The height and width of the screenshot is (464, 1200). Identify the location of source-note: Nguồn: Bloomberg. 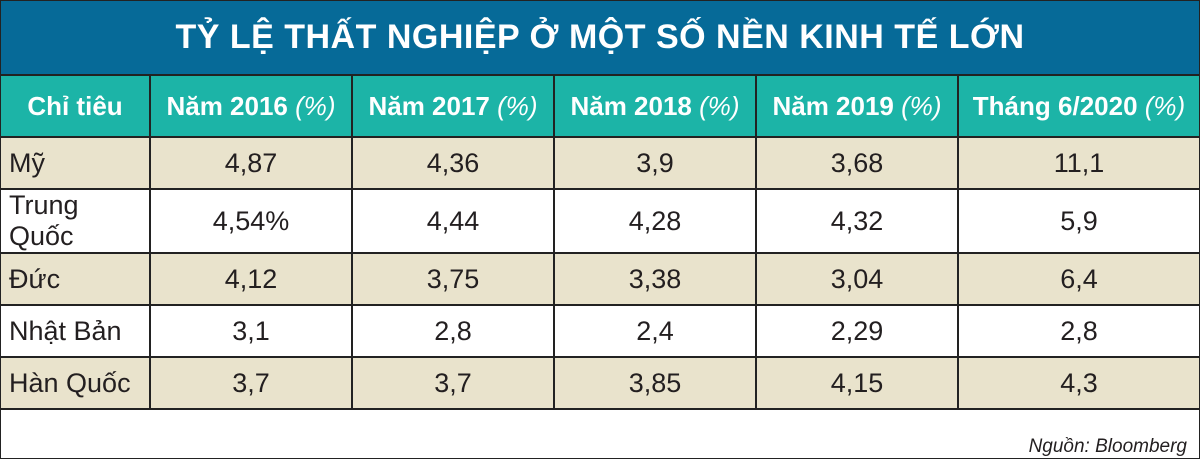
(1107, 446).